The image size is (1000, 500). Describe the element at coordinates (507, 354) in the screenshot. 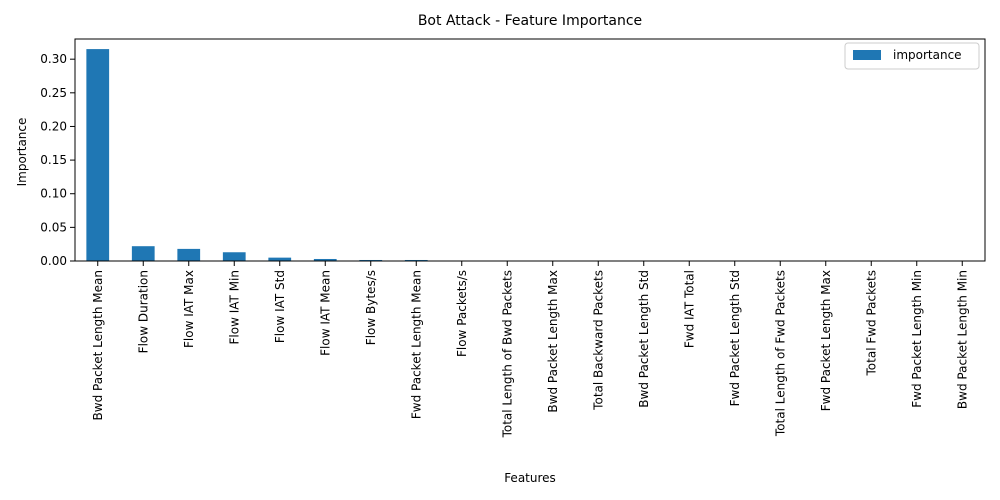

I see `x-tick-label: Total Length of Bwd Packets` at that location.